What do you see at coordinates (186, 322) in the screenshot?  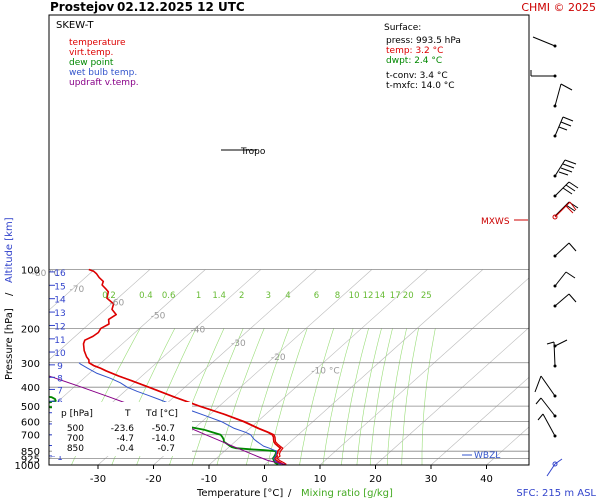 I see `isotherm-labels: -80 °C -70 -60 -50 -40 -30 -20 -10 °C` at bounding box center [186, 322].